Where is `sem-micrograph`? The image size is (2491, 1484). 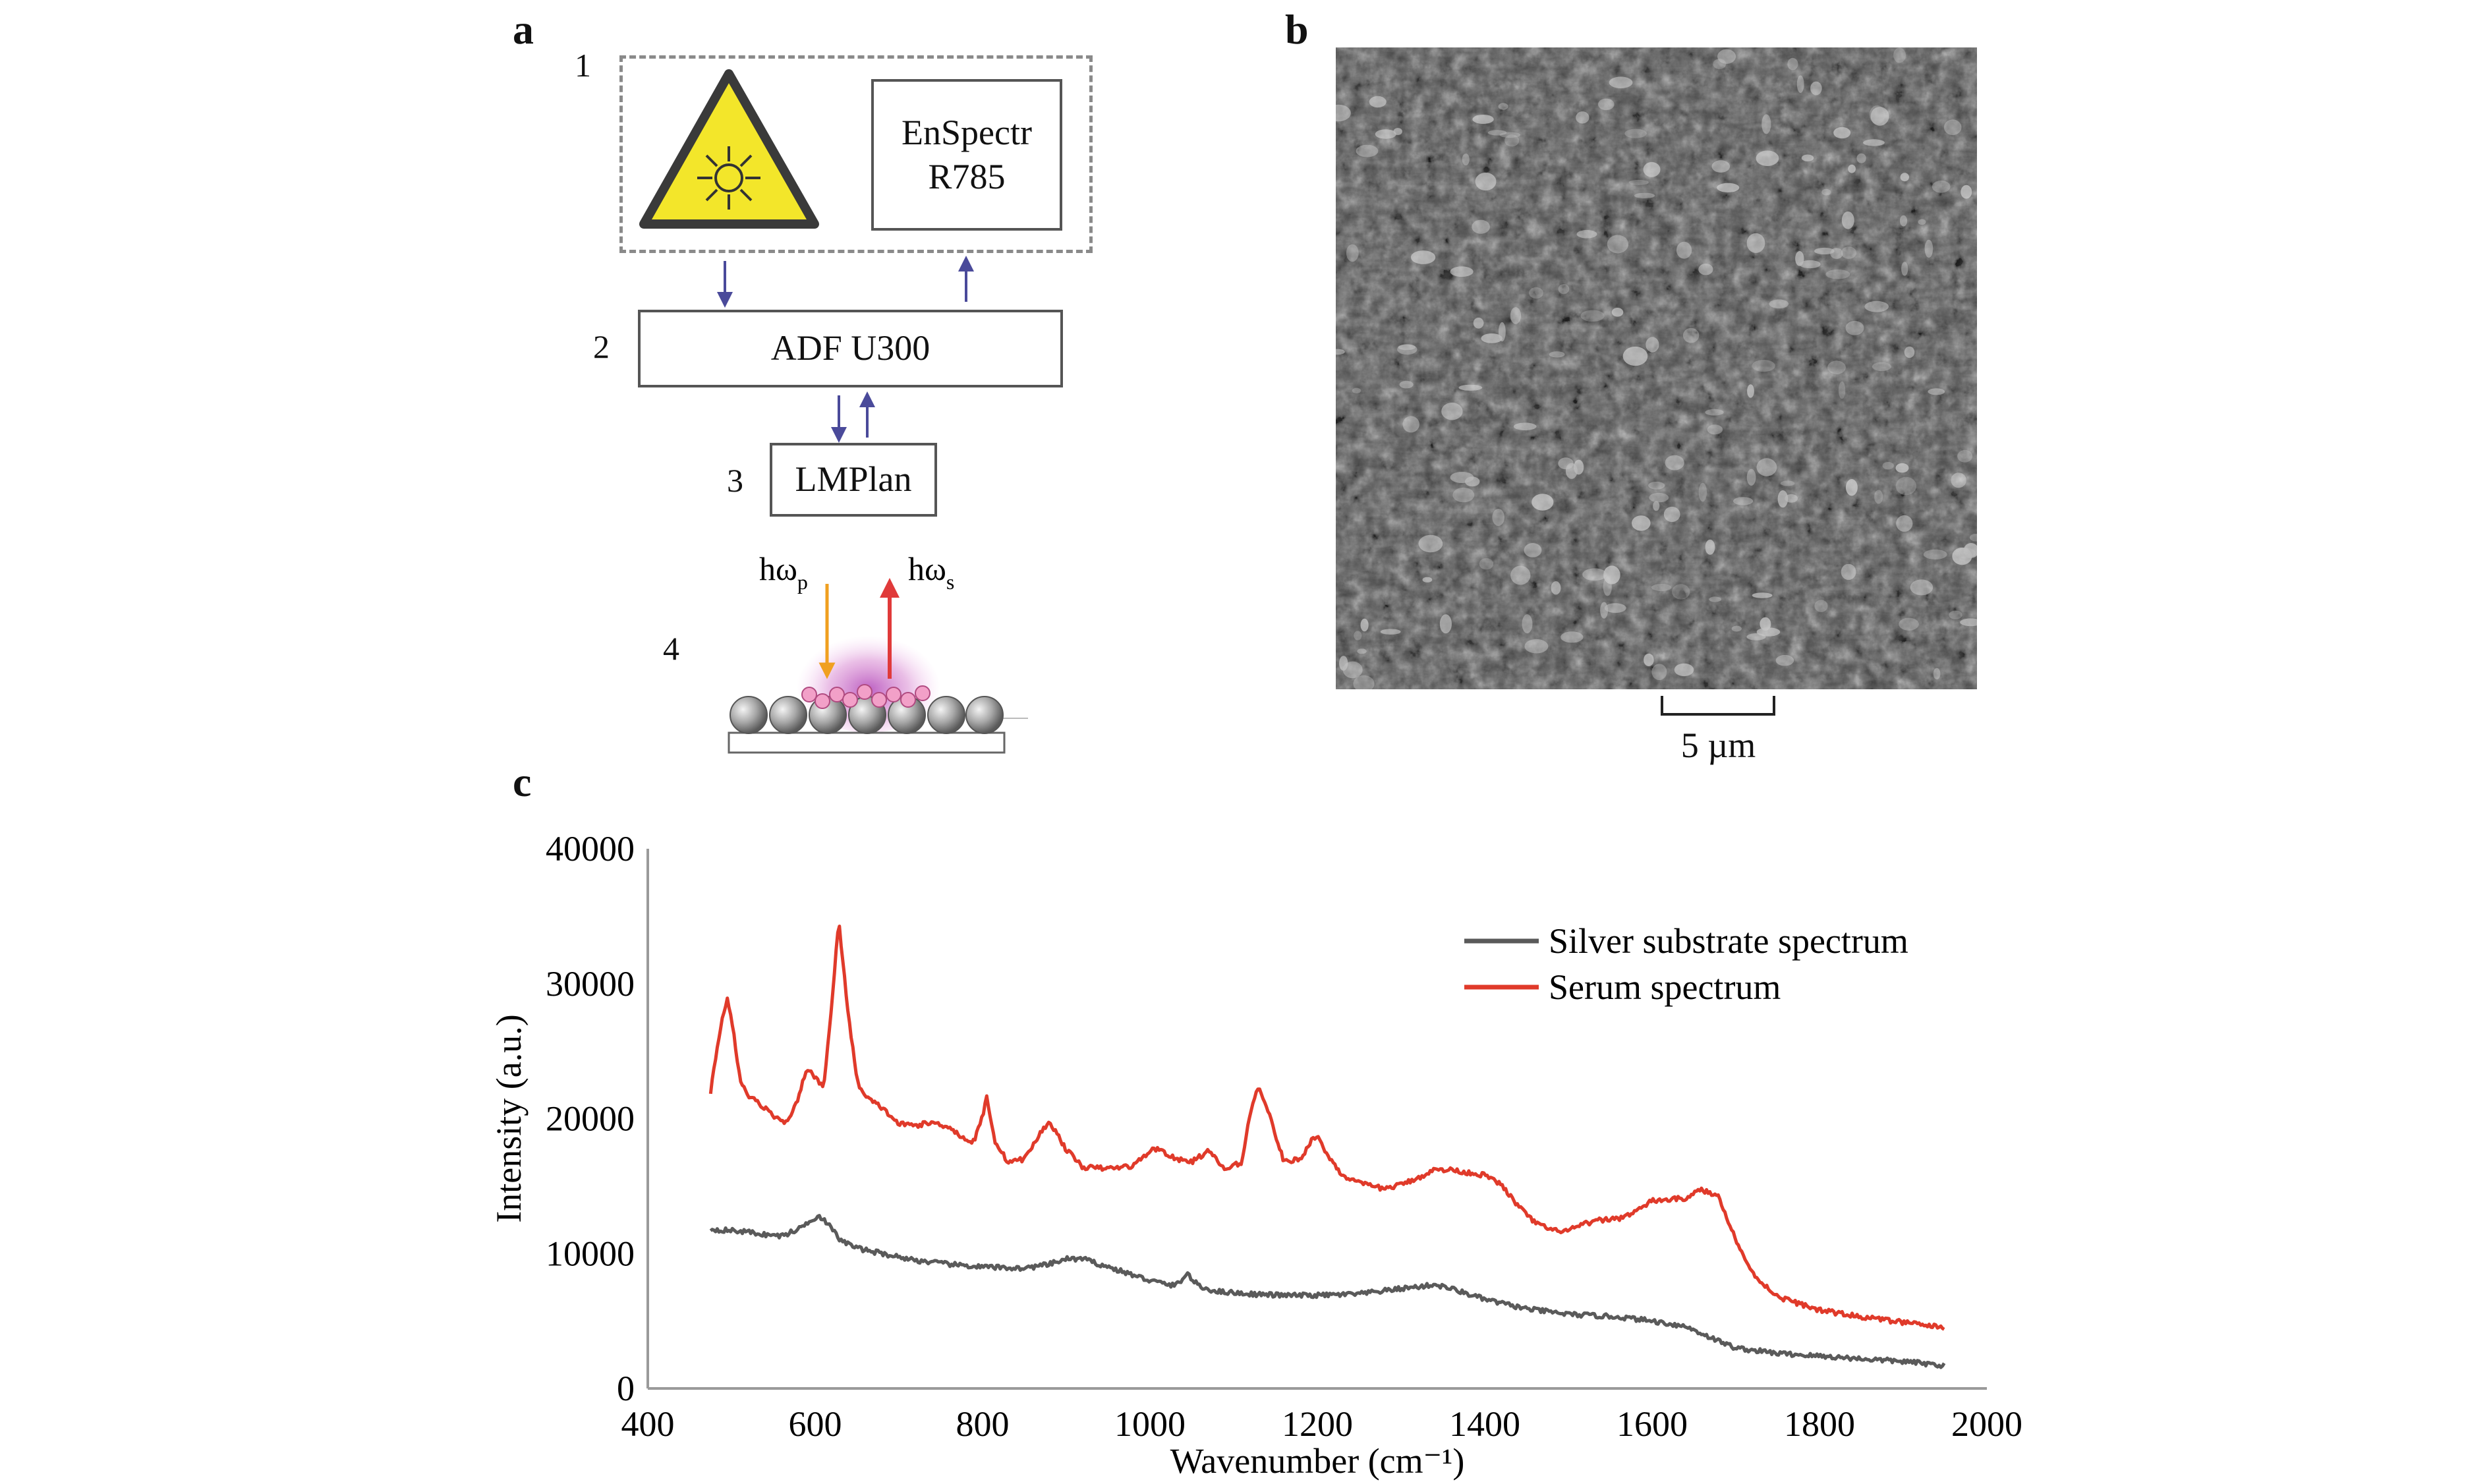
sem-micrograph is located at coordinates (1656, 368).